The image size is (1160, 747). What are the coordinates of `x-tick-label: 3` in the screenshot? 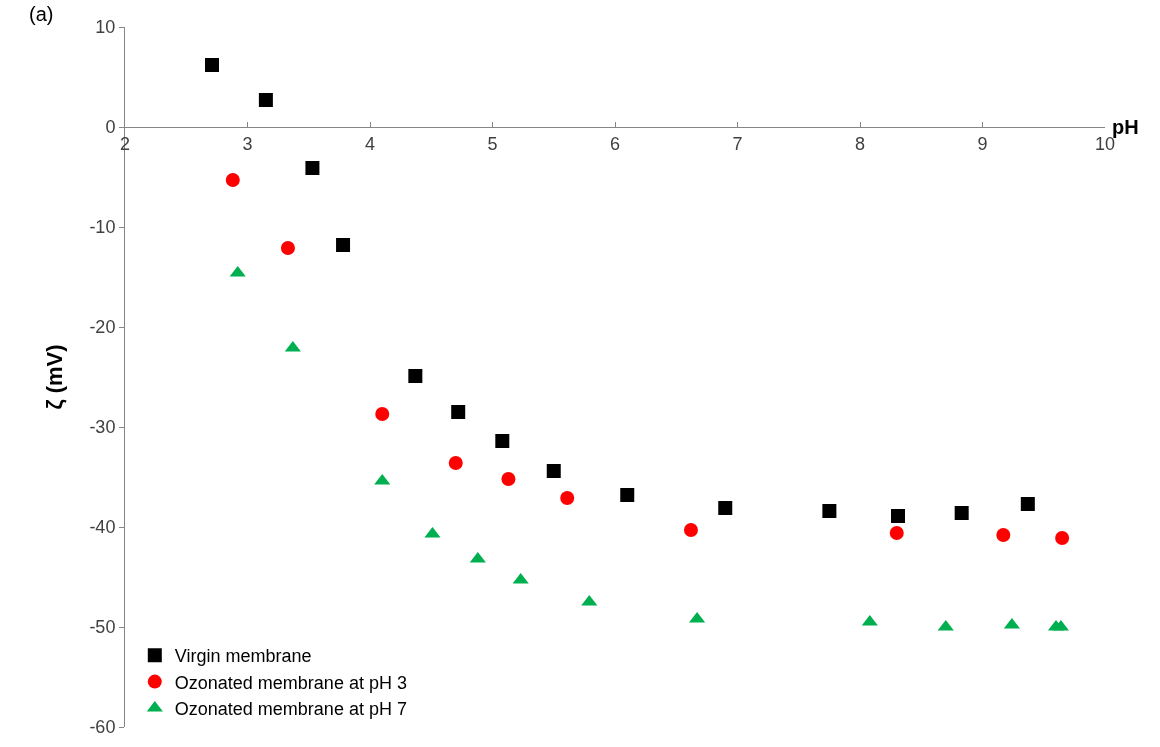 It's located at (247, 143).